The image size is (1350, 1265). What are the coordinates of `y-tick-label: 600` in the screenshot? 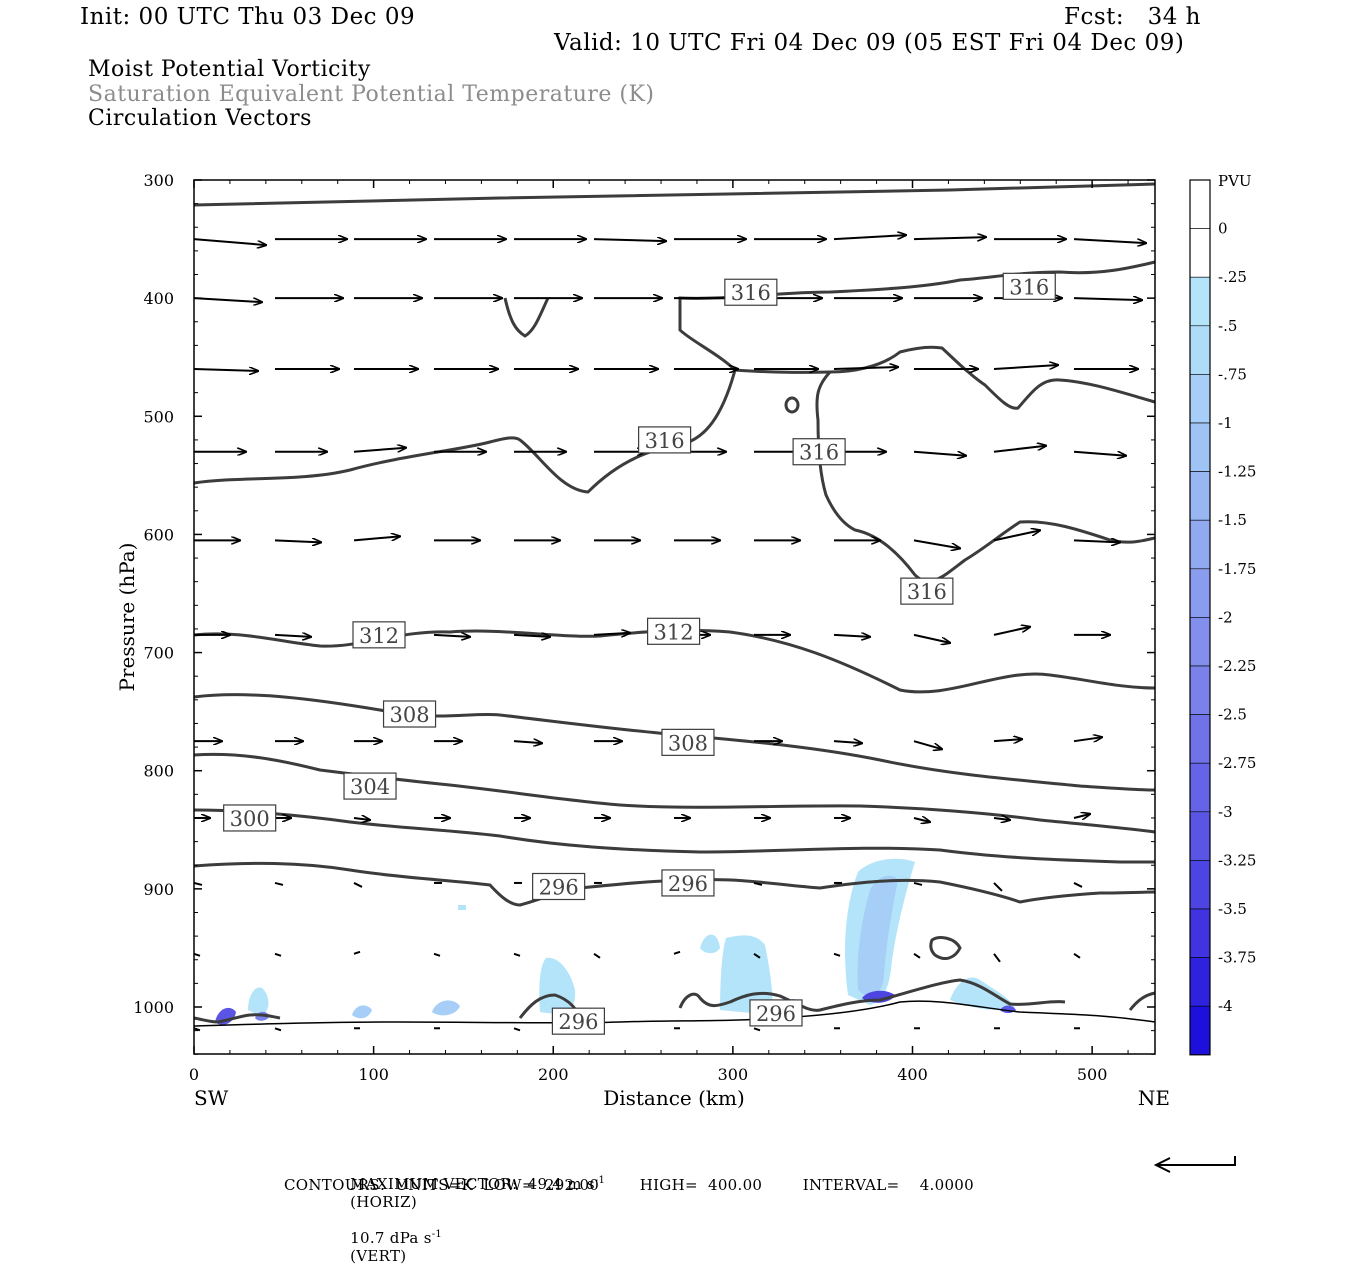 It's located at (158, 534).